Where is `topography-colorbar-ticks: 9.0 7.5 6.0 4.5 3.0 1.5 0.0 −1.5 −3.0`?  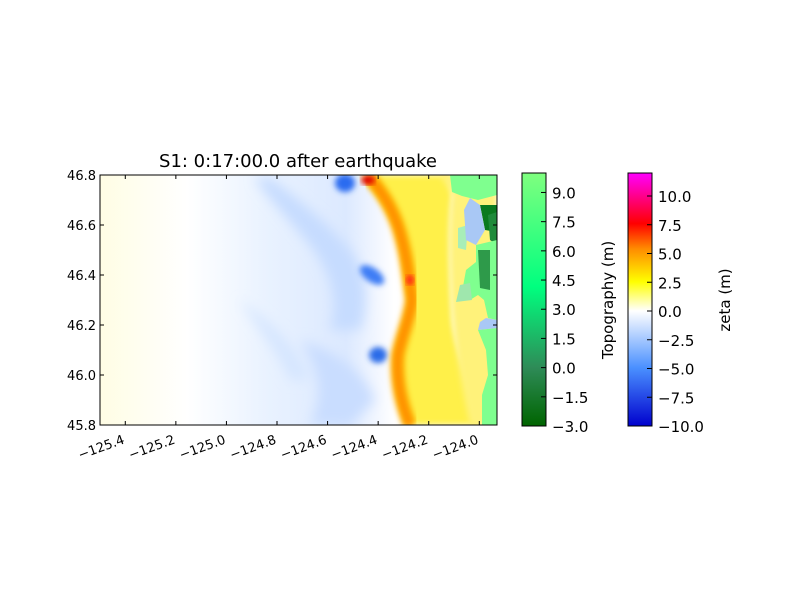 topography-colorbar-ticks: 9.0 7.5 6.0 4.5 3.0 1.5 0.0 −1.5 −3.0 is located at coordinates (564, 310).